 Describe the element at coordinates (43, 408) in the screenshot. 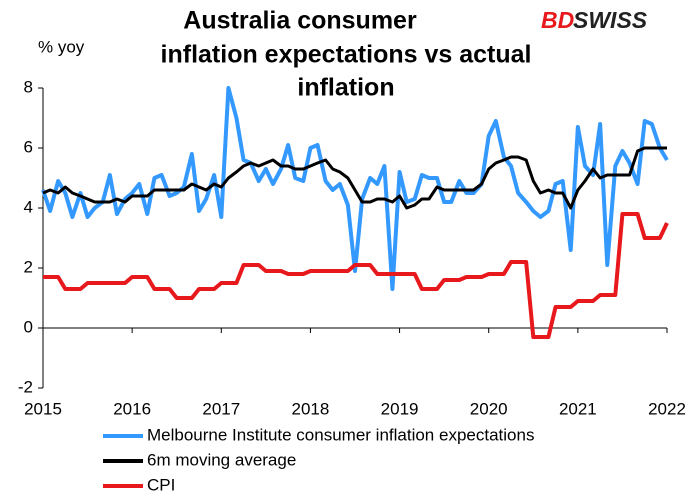

I see `x-tick-label: 2015` at that location.